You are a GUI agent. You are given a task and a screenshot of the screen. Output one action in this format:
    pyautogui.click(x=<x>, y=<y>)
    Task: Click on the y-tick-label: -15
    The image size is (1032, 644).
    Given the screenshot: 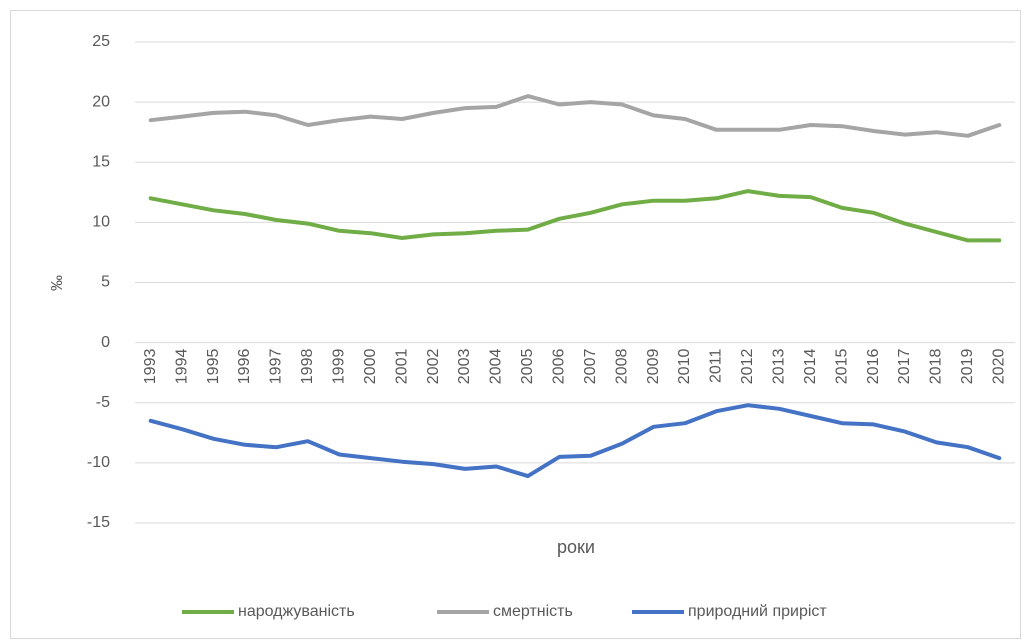 What is the action you would take?
    pyautogui.click(x=98, y=522)
    